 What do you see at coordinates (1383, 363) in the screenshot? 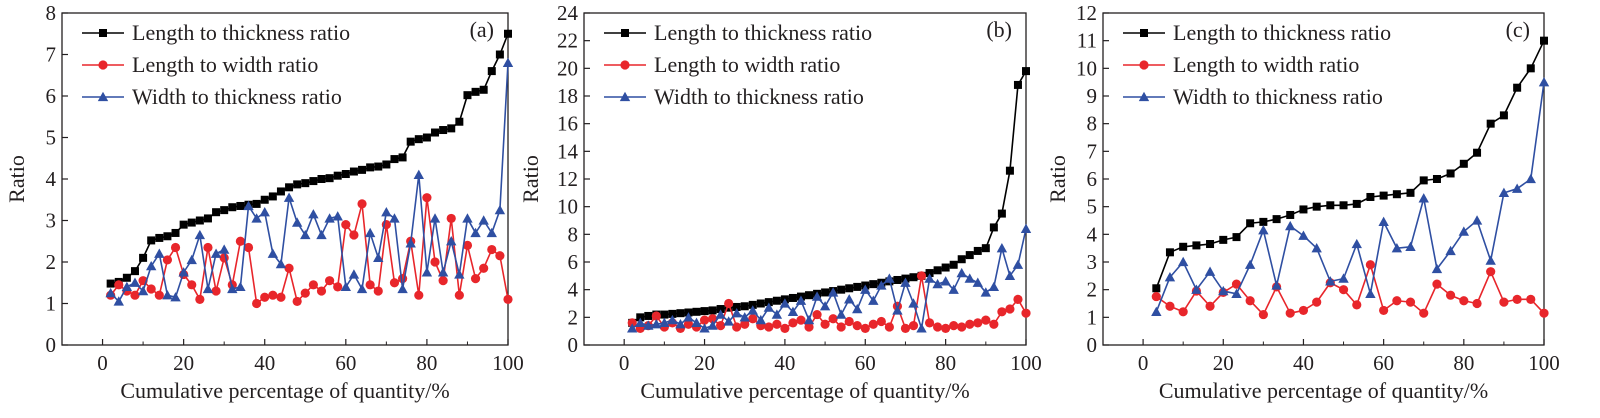
I see `x-tick-label: 60` at bounding box center [1383, 363].